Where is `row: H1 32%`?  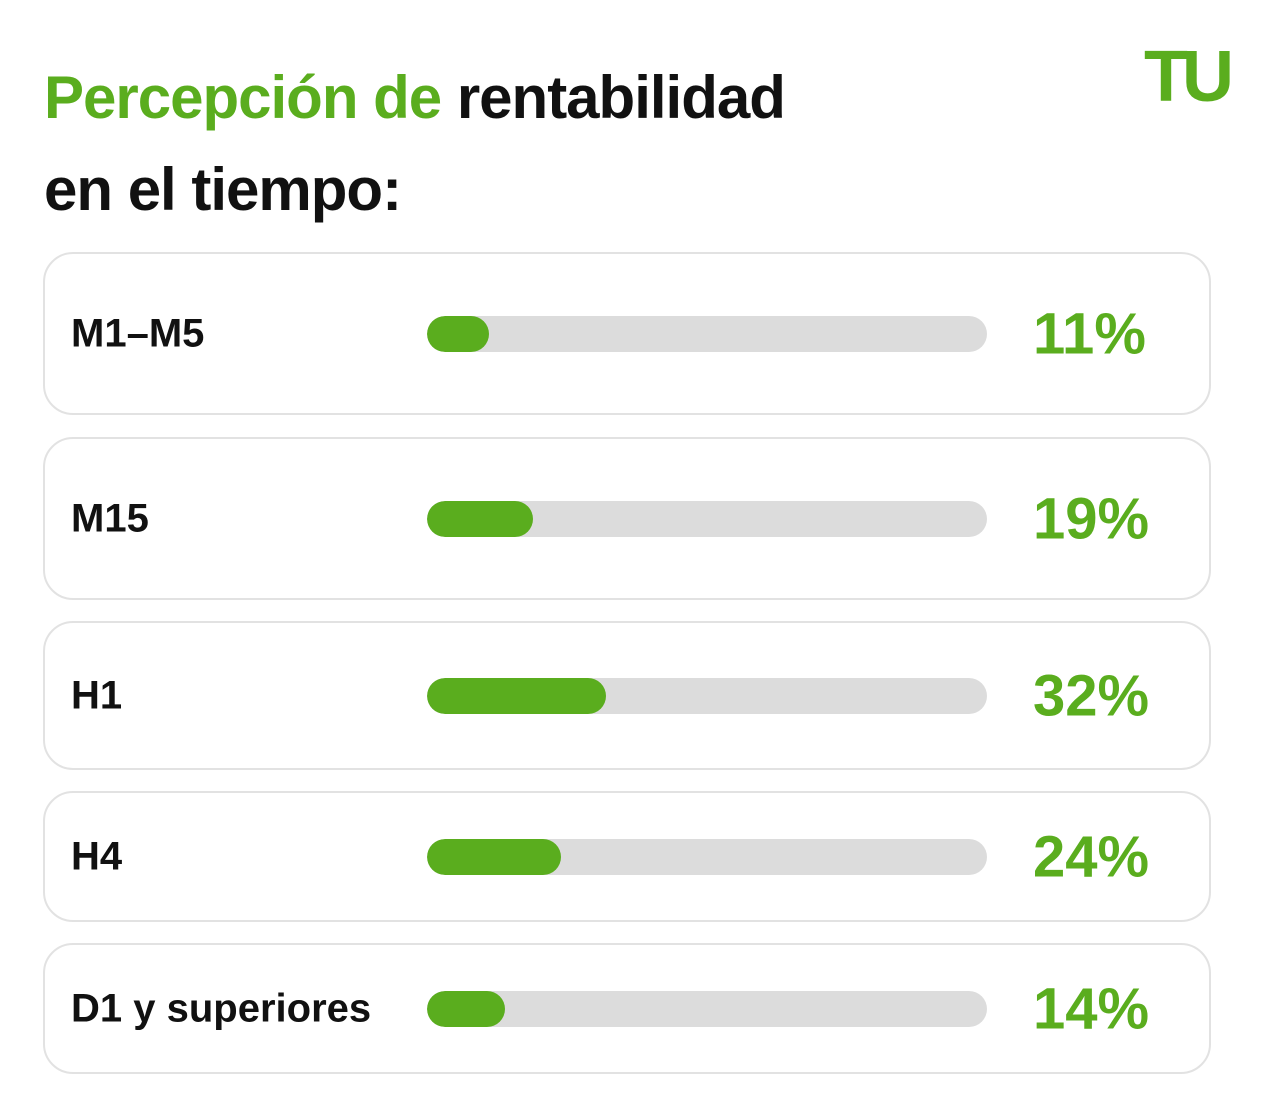
row: H1 32% is located at coordinates (627, 695).